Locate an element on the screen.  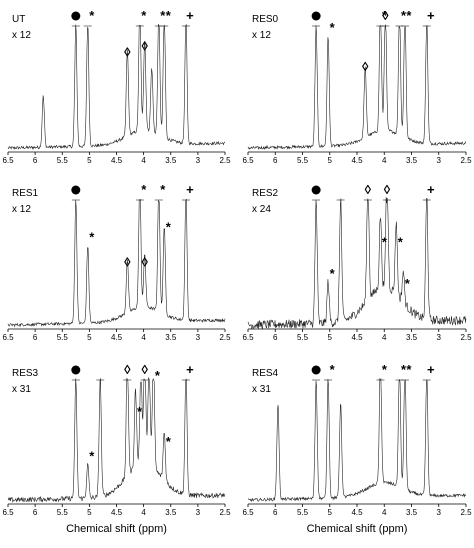
spectrum-panel-res1: RES1 x 12 6.5 6 5.5 5 4.5 4 3.5 3 2.5 * ◊ * ◊ * * + is located at coordinates (116, 262).